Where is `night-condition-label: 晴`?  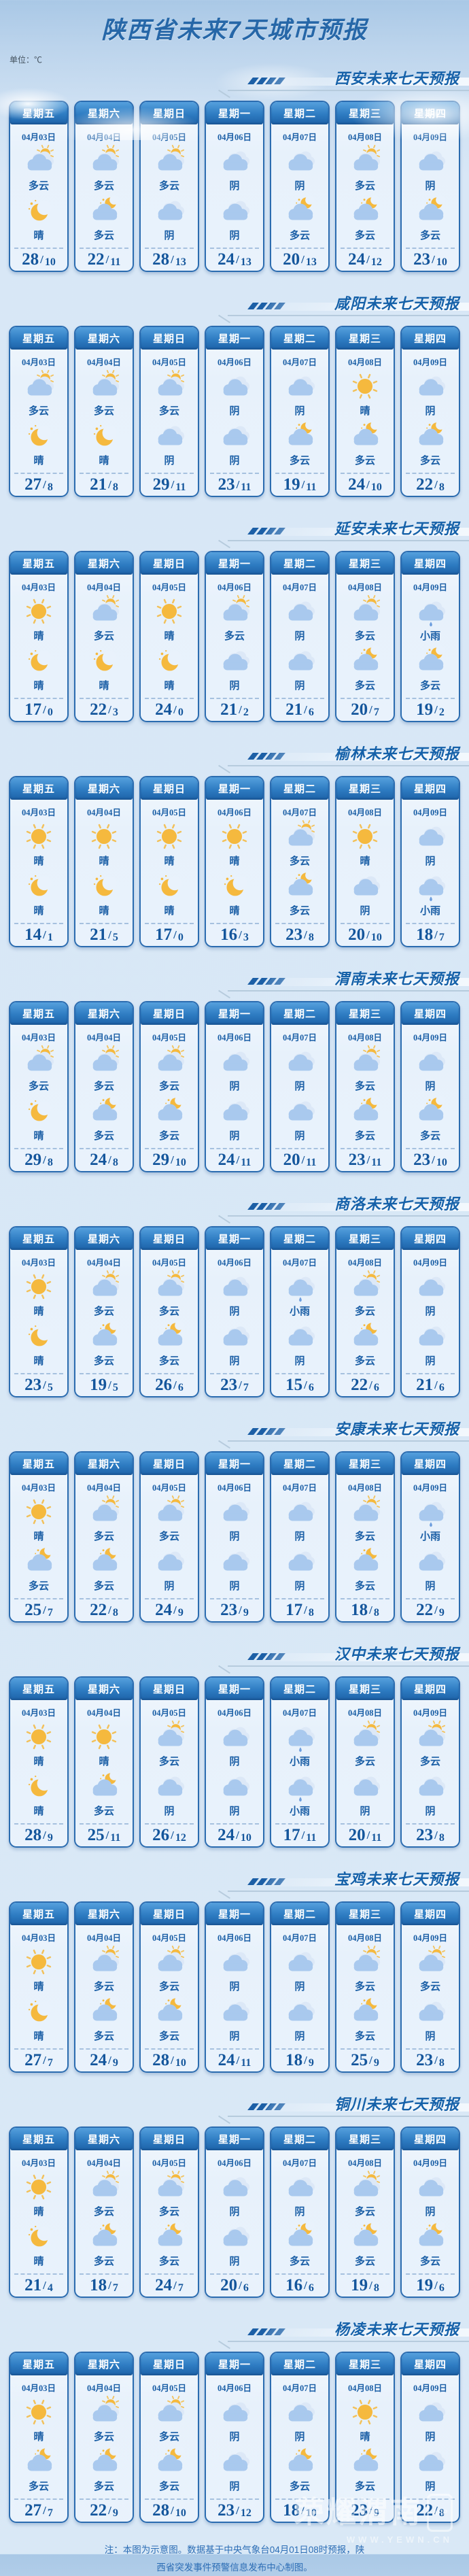
night-condition-label: 晴 is located at coordinates (169, 686).